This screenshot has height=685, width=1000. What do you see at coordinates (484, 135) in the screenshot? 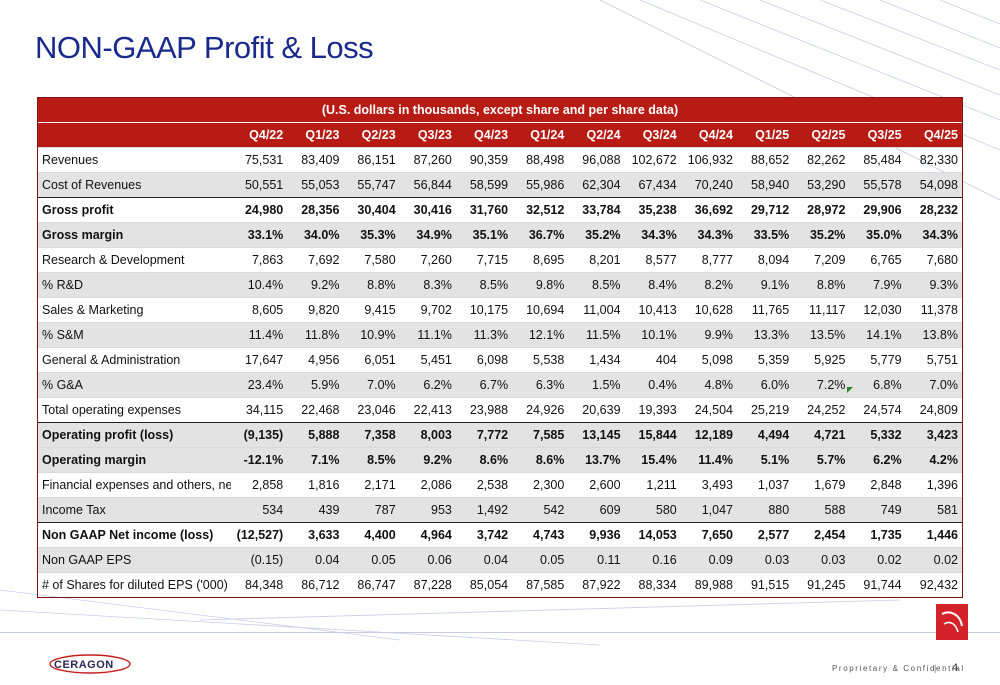
I see `header-period: Q4/23` at bounding box center [484, 135].